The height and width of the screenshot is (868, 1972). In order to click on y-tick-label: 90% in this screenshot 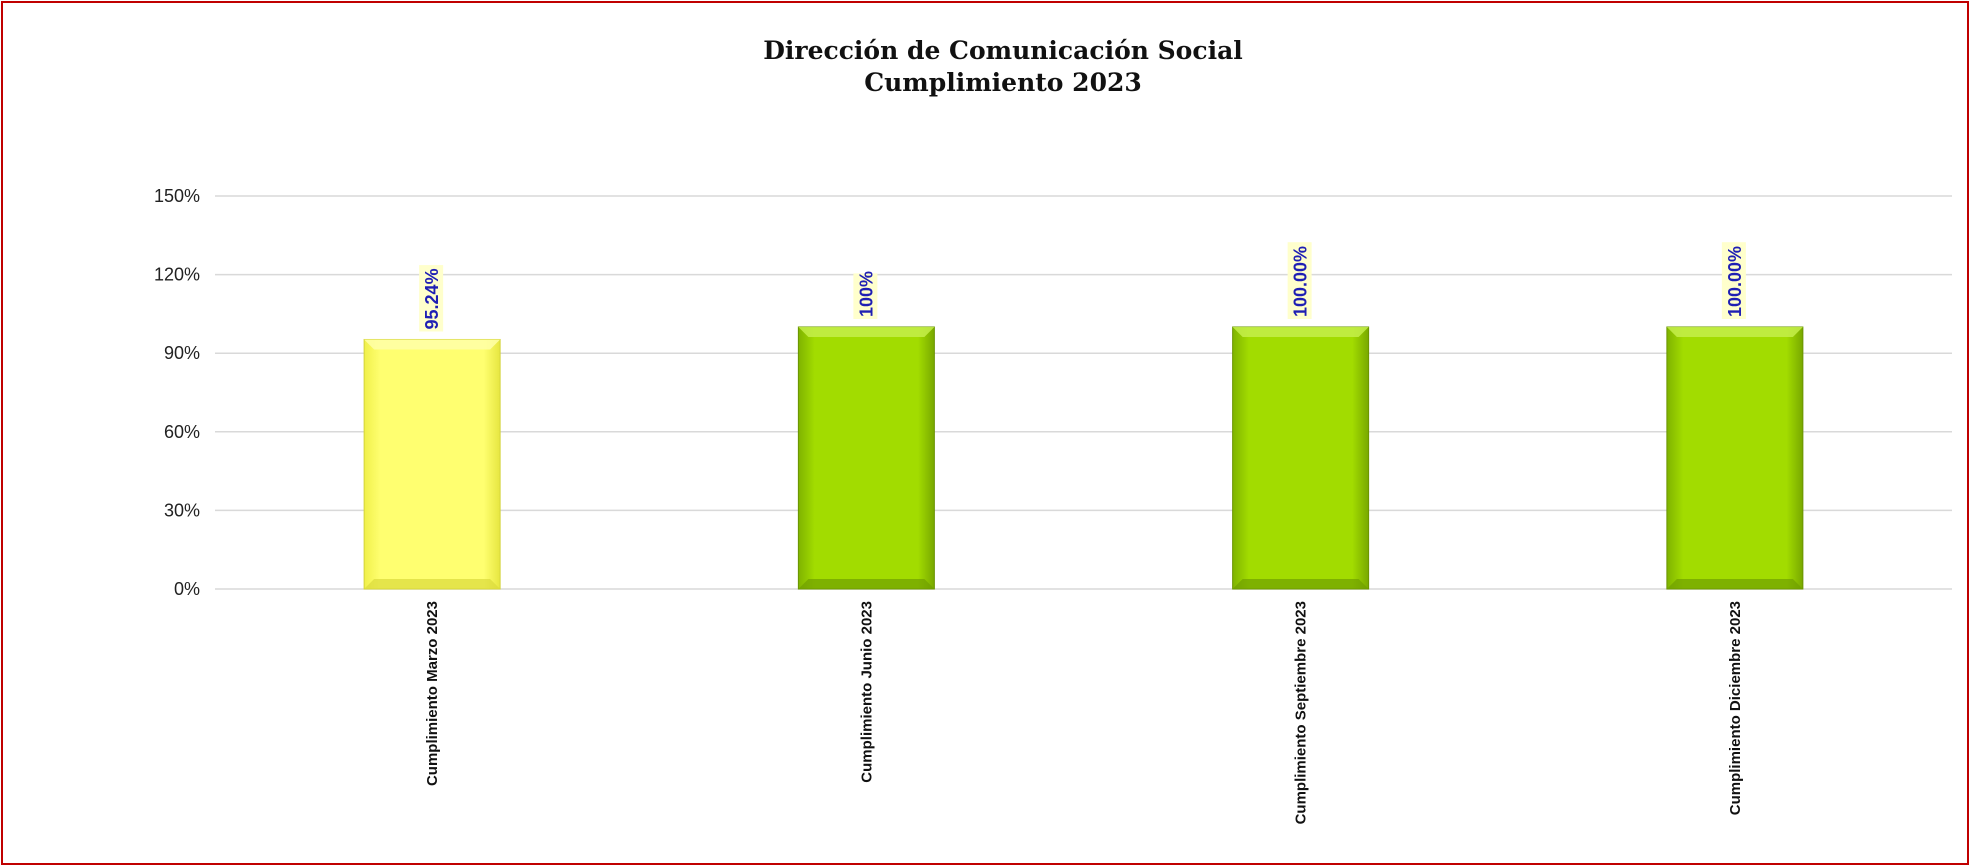, I will do `click(182, 353)`.